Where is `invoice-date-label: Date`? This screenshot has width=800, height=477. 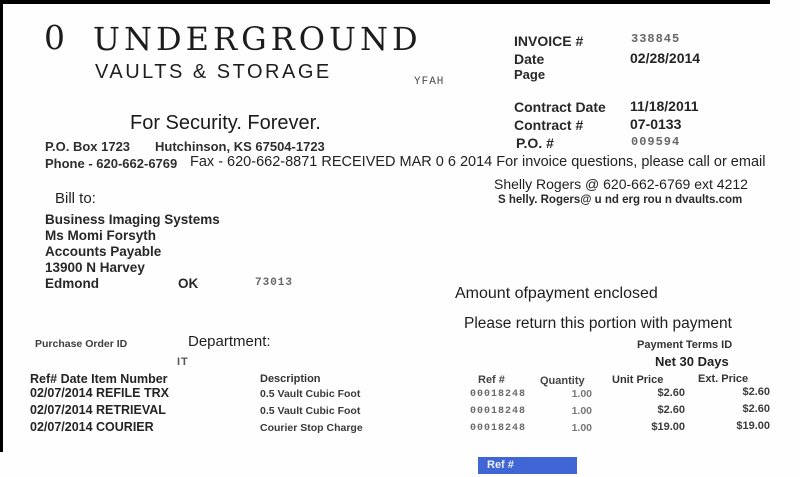 invoice-date-label: Date is located at coordinates (529, 59).